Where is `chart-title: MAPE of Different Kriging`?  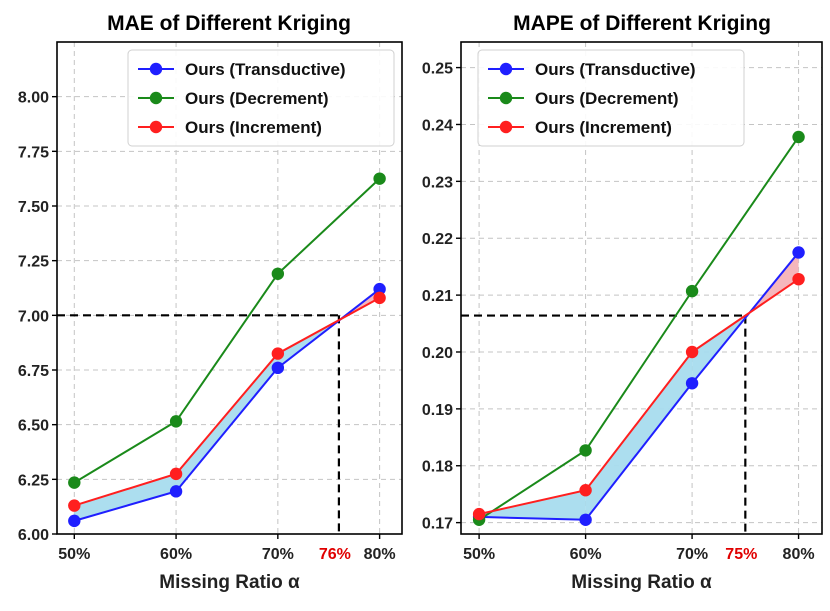 chart-title: MAPE of Different Kriging is located at coordinates (642, 23).